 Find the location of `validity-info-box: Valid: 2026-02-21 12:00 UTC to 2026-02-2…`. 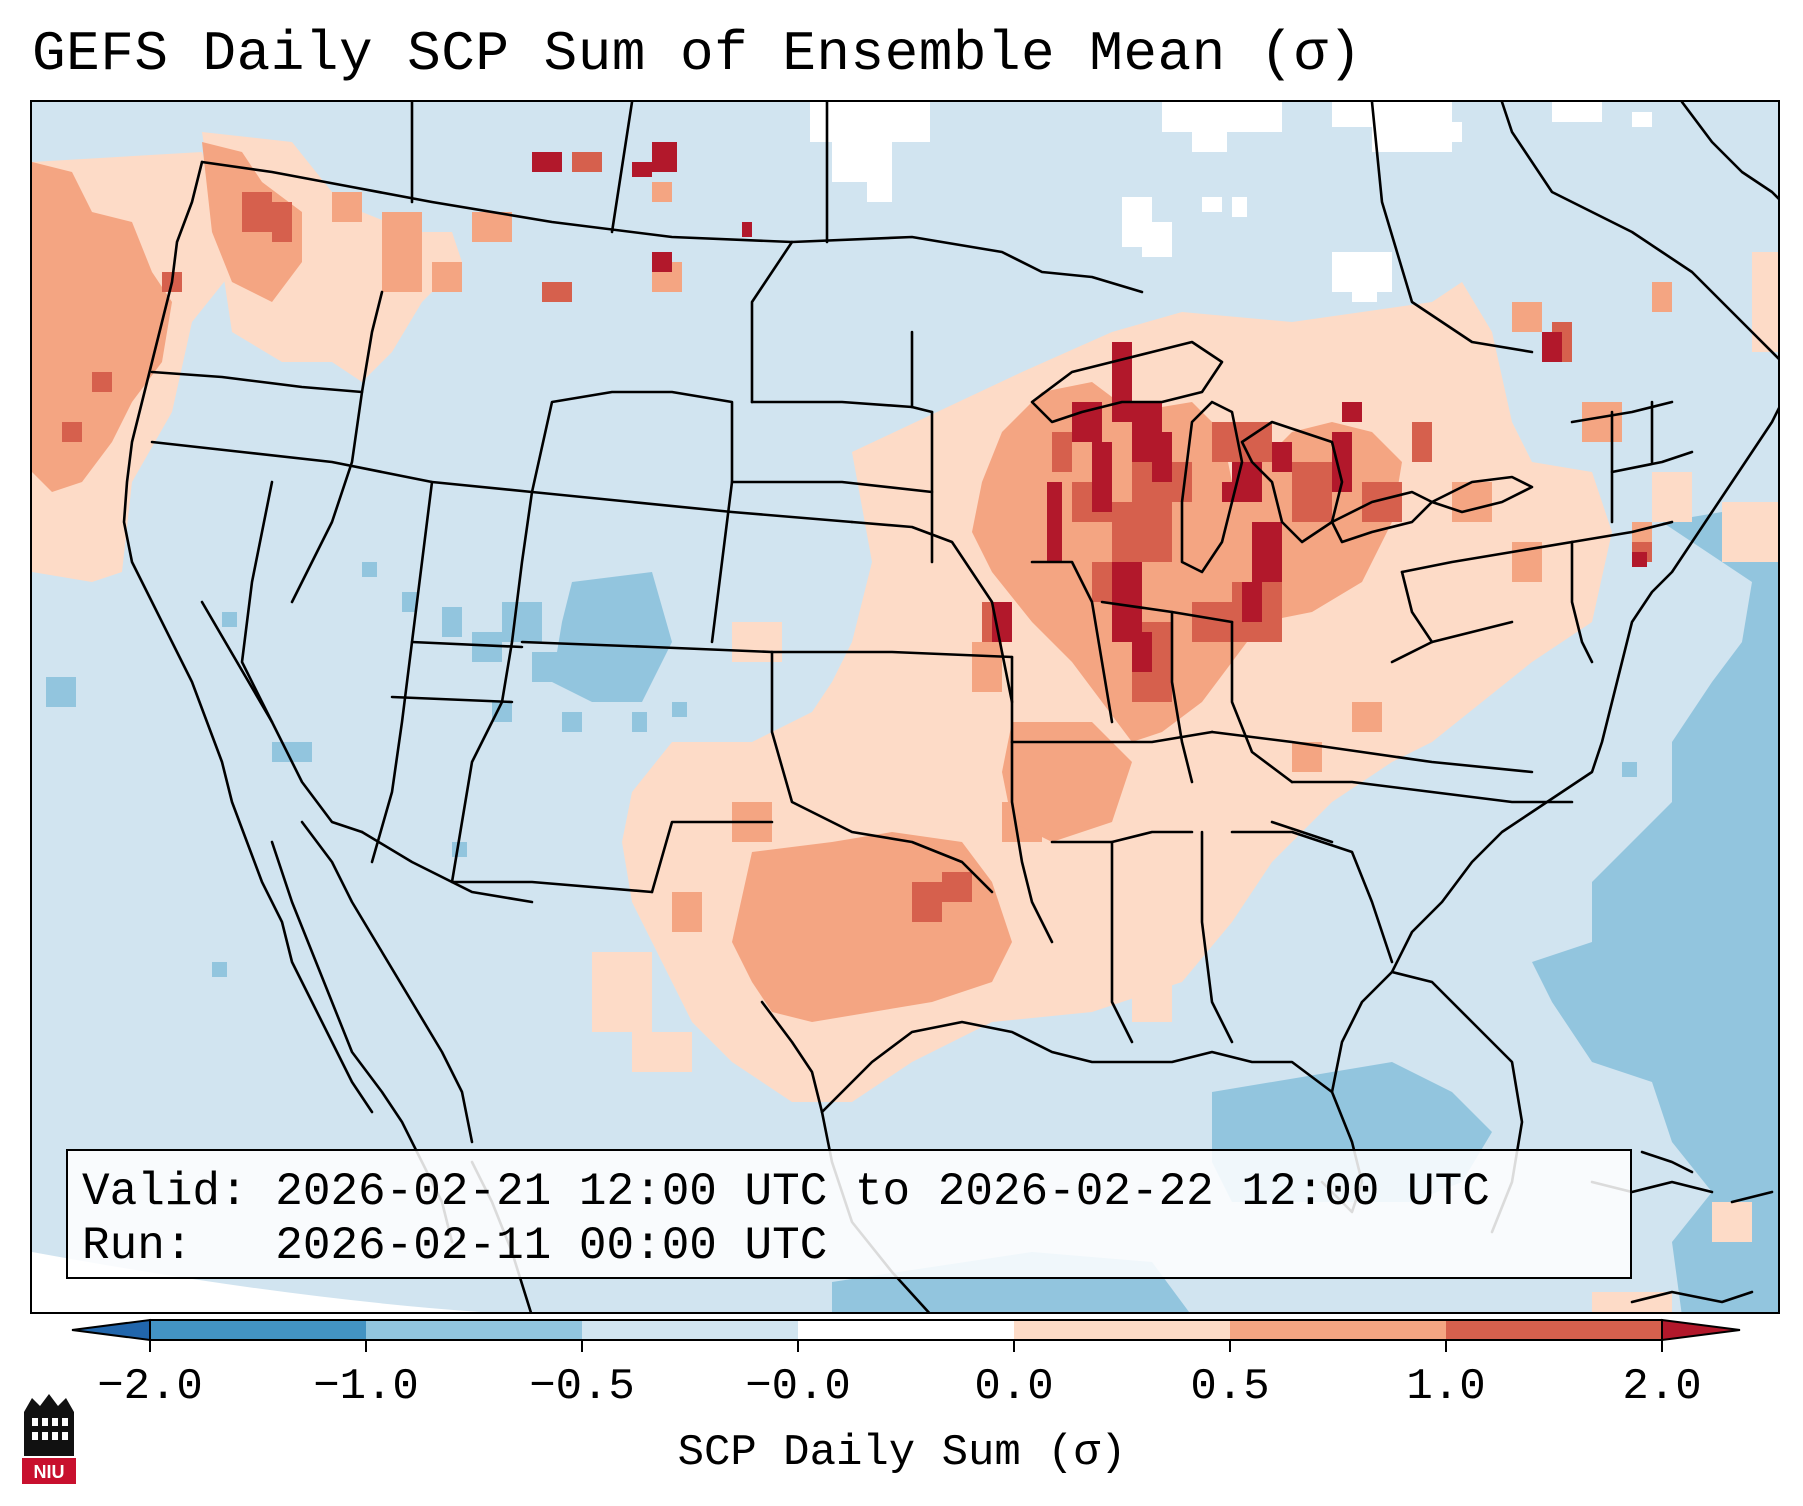

validity-info-box: Valid: 2026-02-21 12:00 UTC to 2026-02-2… is located at coordinates (849, 1214).